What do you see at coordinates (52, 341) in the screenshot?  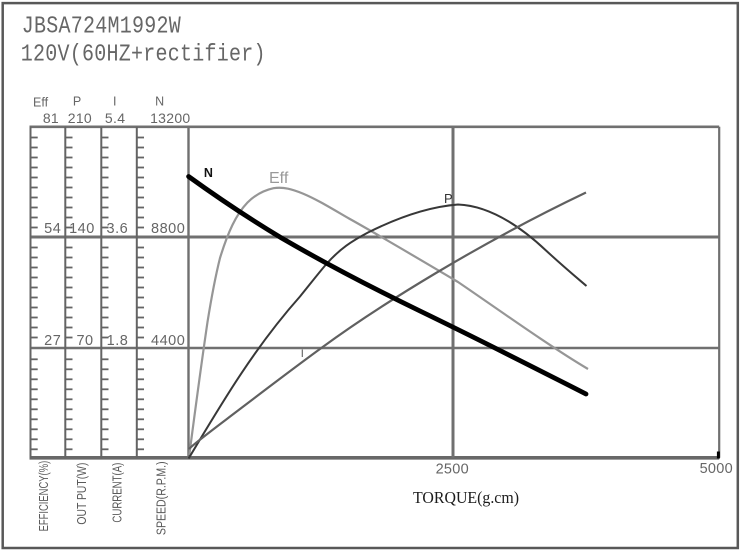 I see `svg-text: 27` at bounding box center [52, 341].